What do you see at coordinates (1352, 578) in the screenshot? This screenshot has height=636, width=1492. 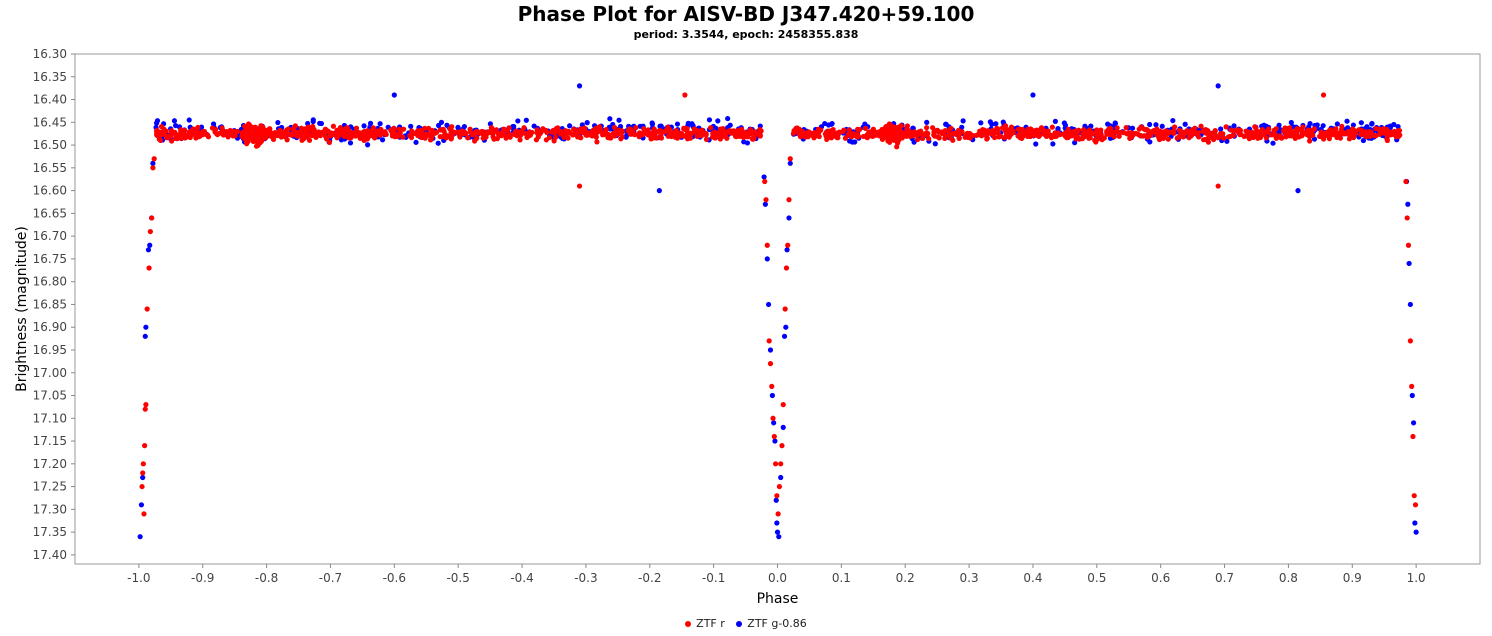 I see `x-tick-label: 0.9` at bounding box center [1352, 578].